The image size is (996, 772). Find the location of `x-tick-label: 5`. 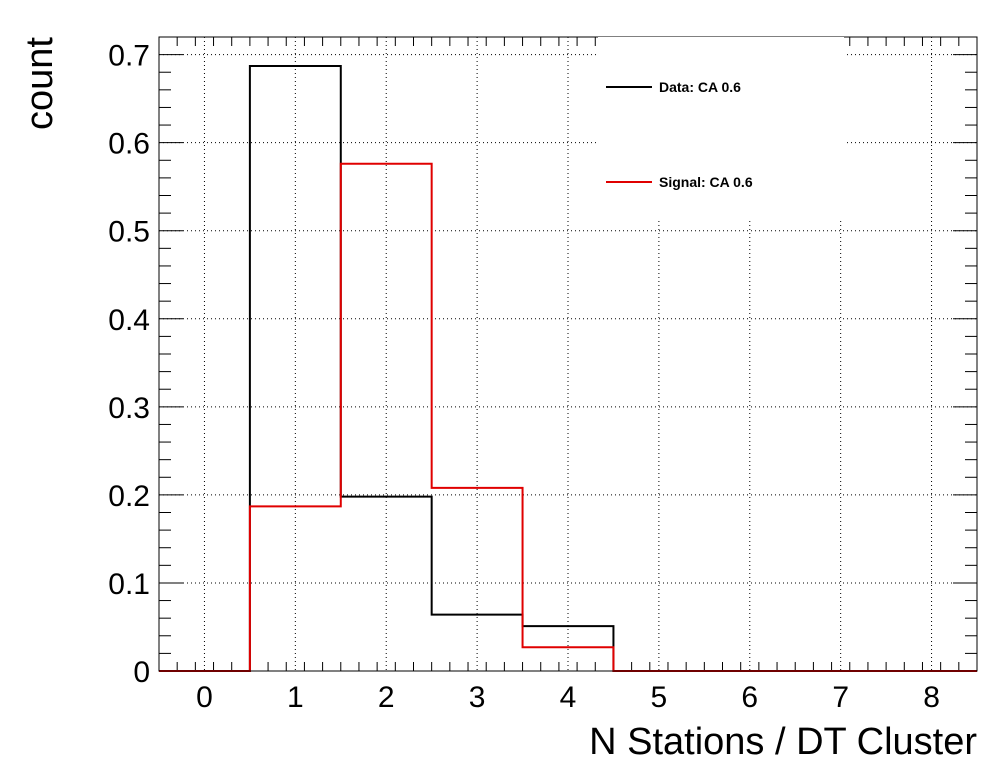

x-tick-label: 5 is located at coordinates (659, 697).